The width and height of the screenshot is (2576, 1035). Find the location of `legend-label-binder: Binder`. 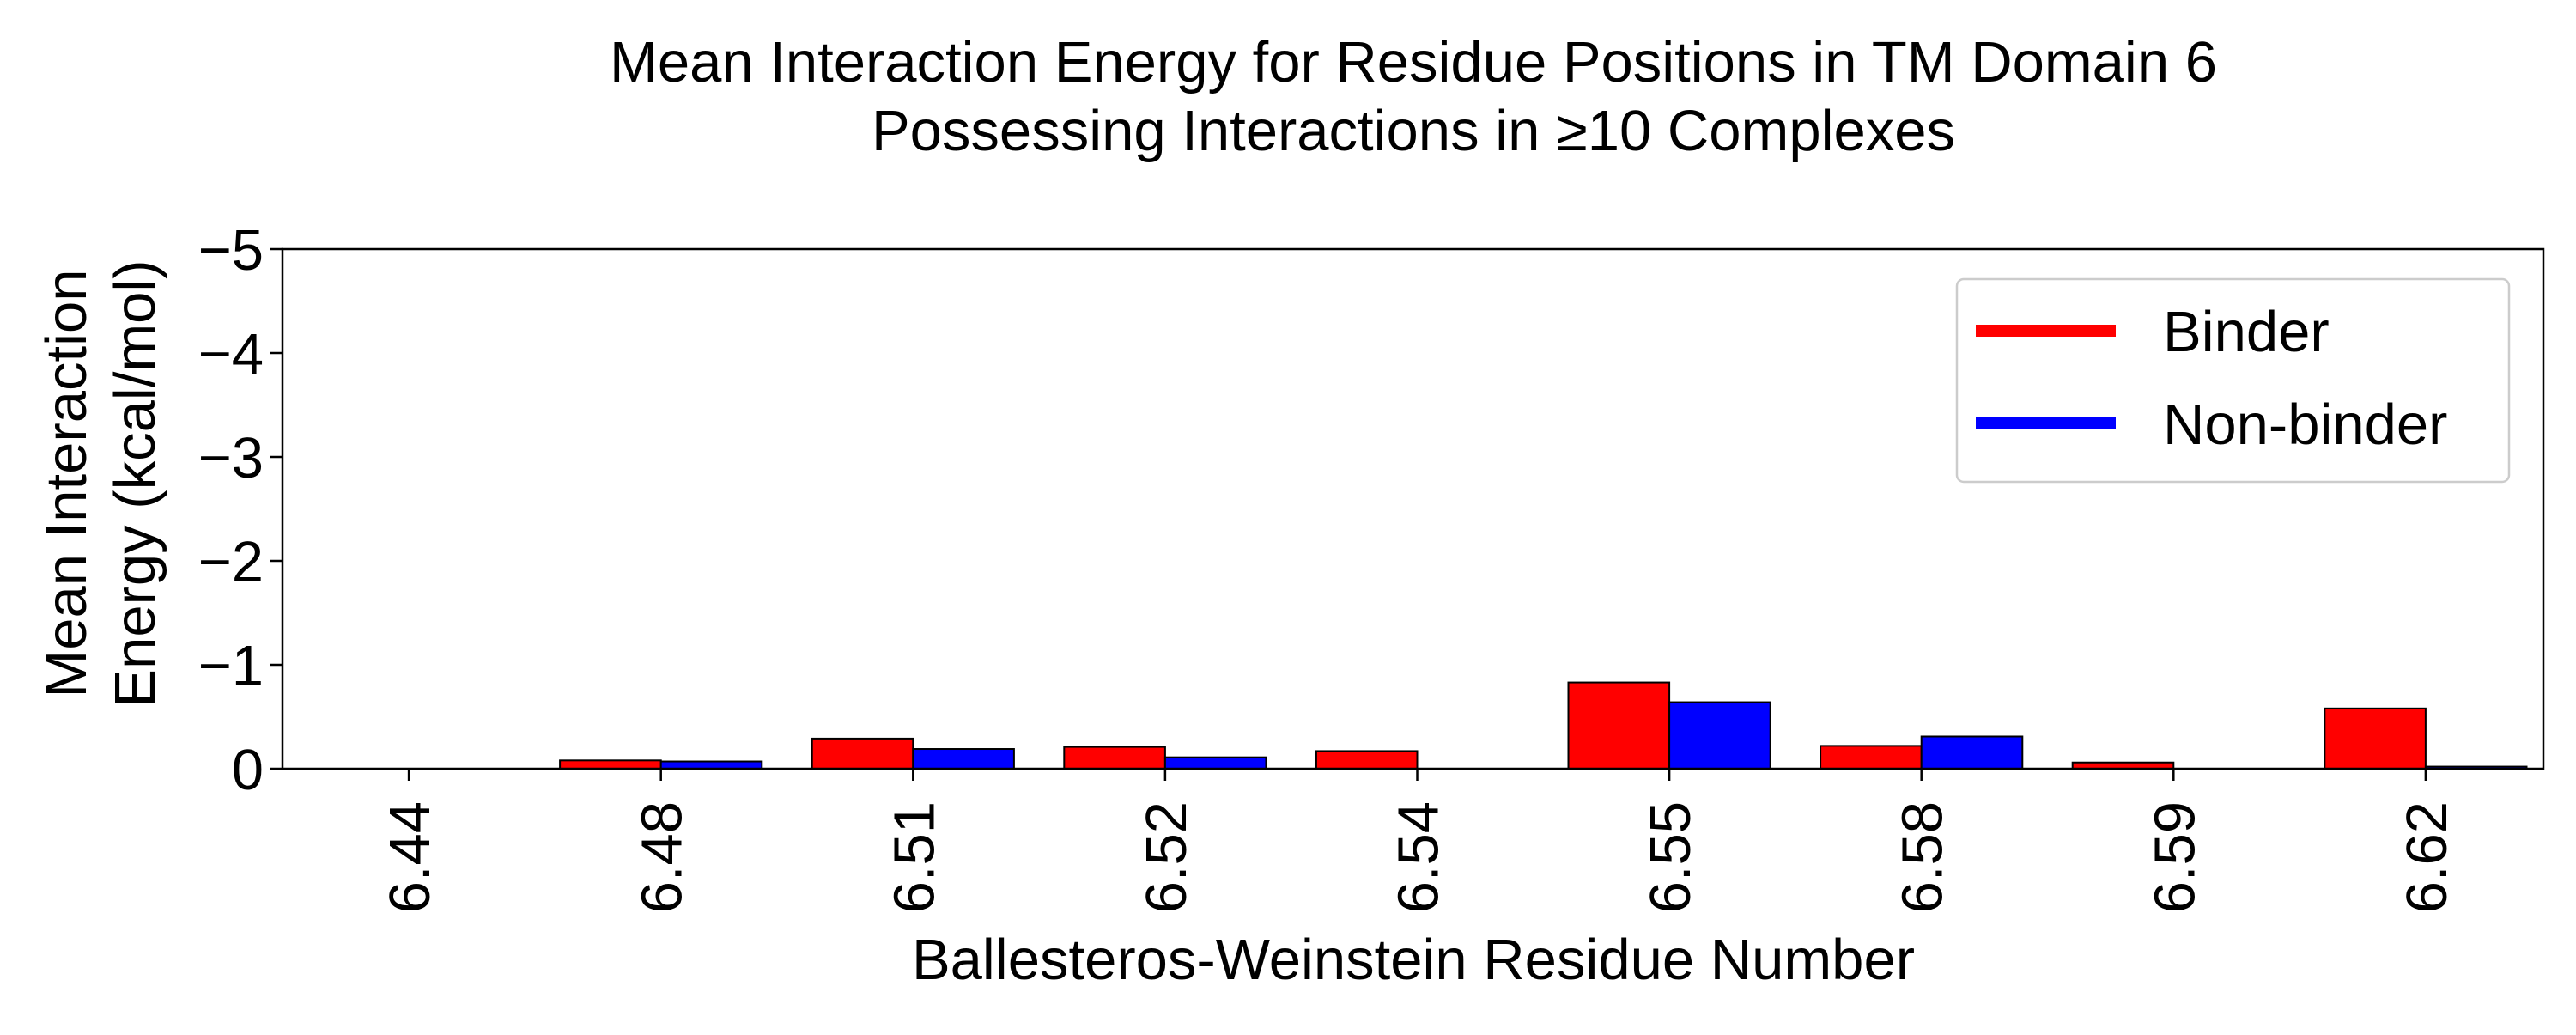

legend-label-binder: Binder is located at coordinates (2246, 332).